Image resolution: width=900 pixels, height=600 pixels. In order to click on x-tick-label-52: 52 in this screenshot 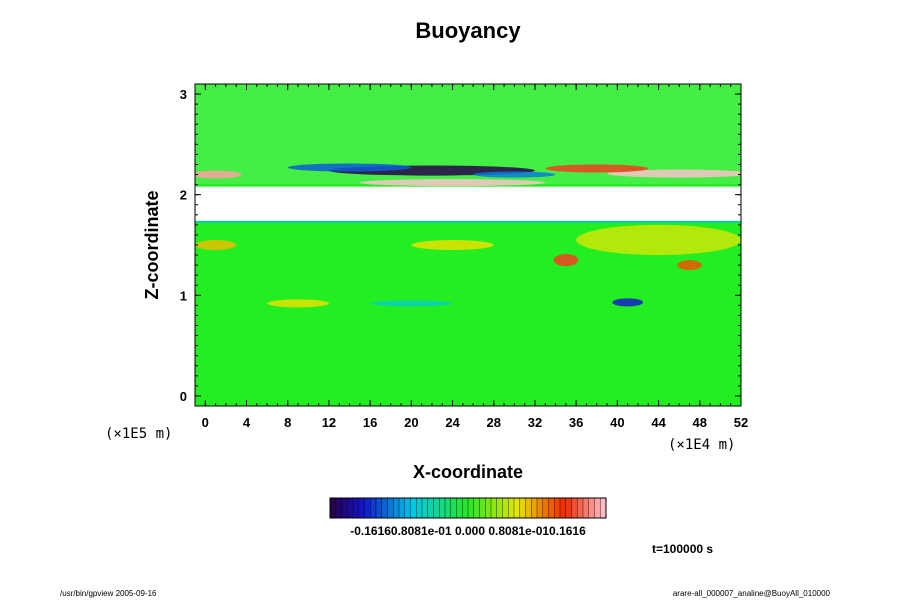, I will do `click(741, 422)`.